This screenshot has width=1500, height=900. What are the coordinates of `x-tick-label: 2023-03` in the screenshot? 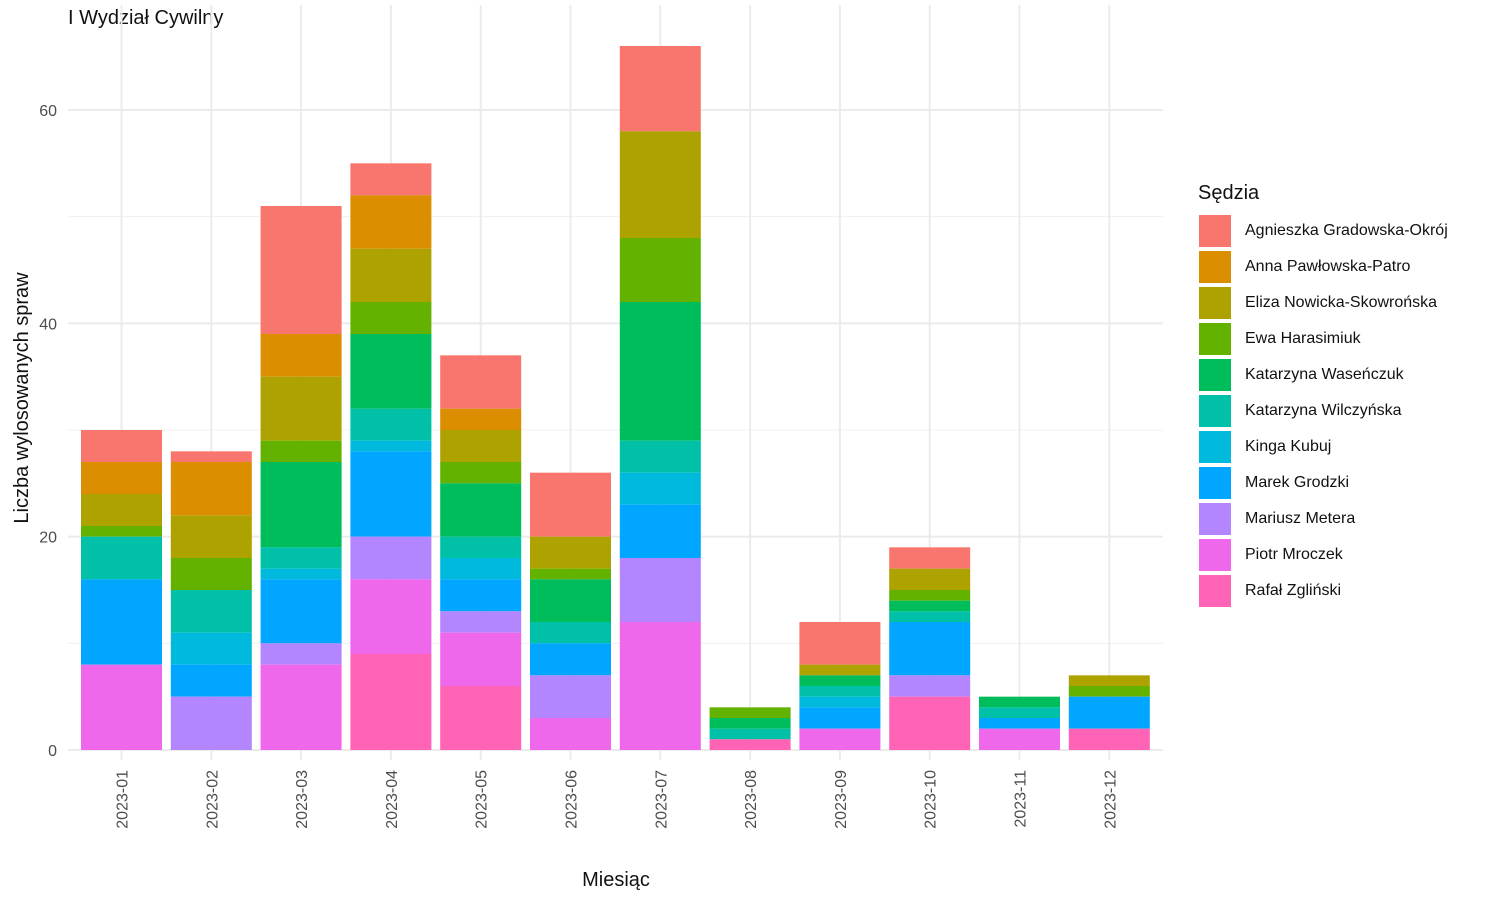 It's located at (302, 799).